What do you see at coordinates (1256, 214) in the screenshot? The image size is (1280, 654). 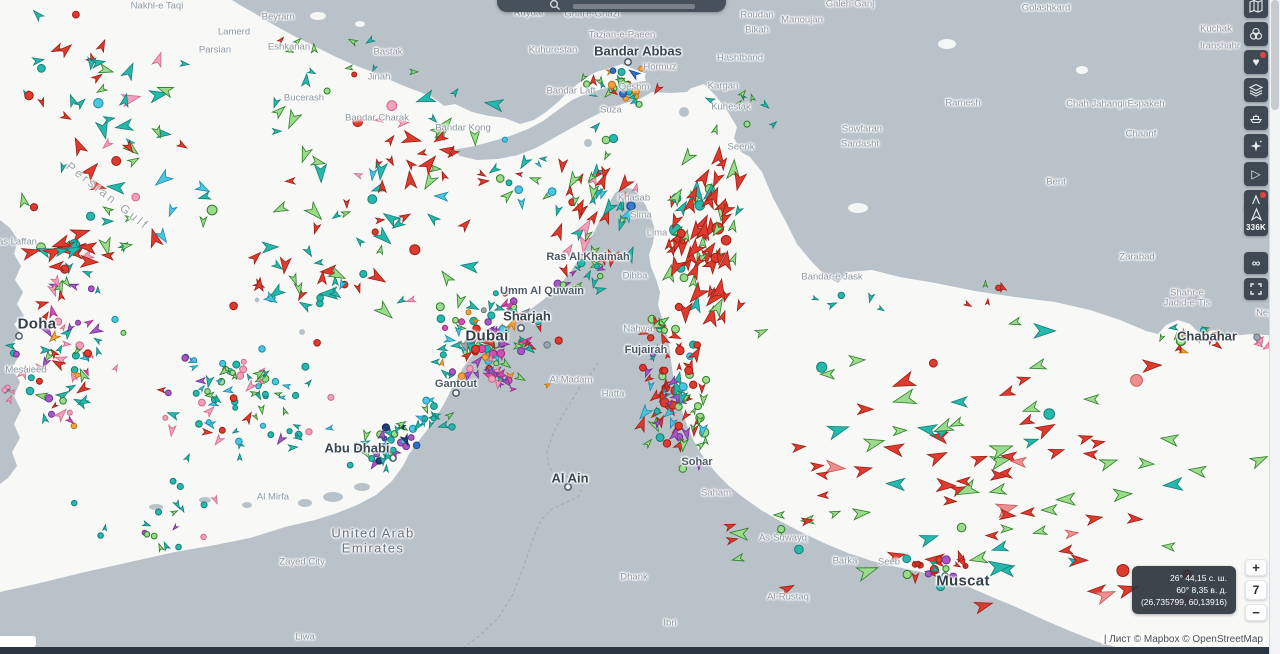 I see `cursor-arrow-icon` at bounding box center [1256, 214].